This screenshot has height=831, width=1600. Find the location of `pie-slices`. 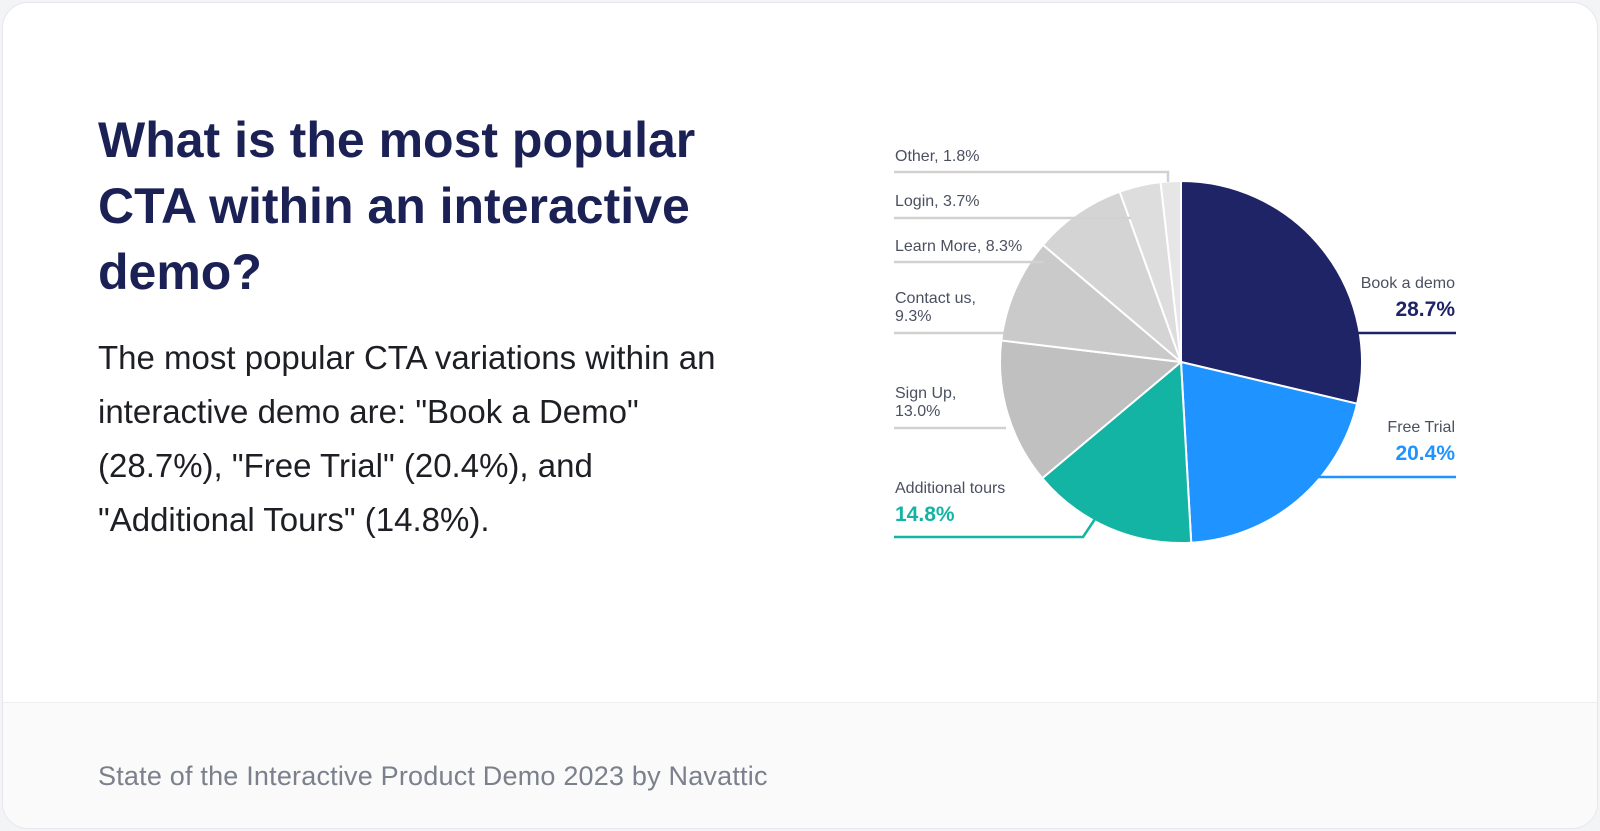

pie-slices is located at coordinates (1181, 362).